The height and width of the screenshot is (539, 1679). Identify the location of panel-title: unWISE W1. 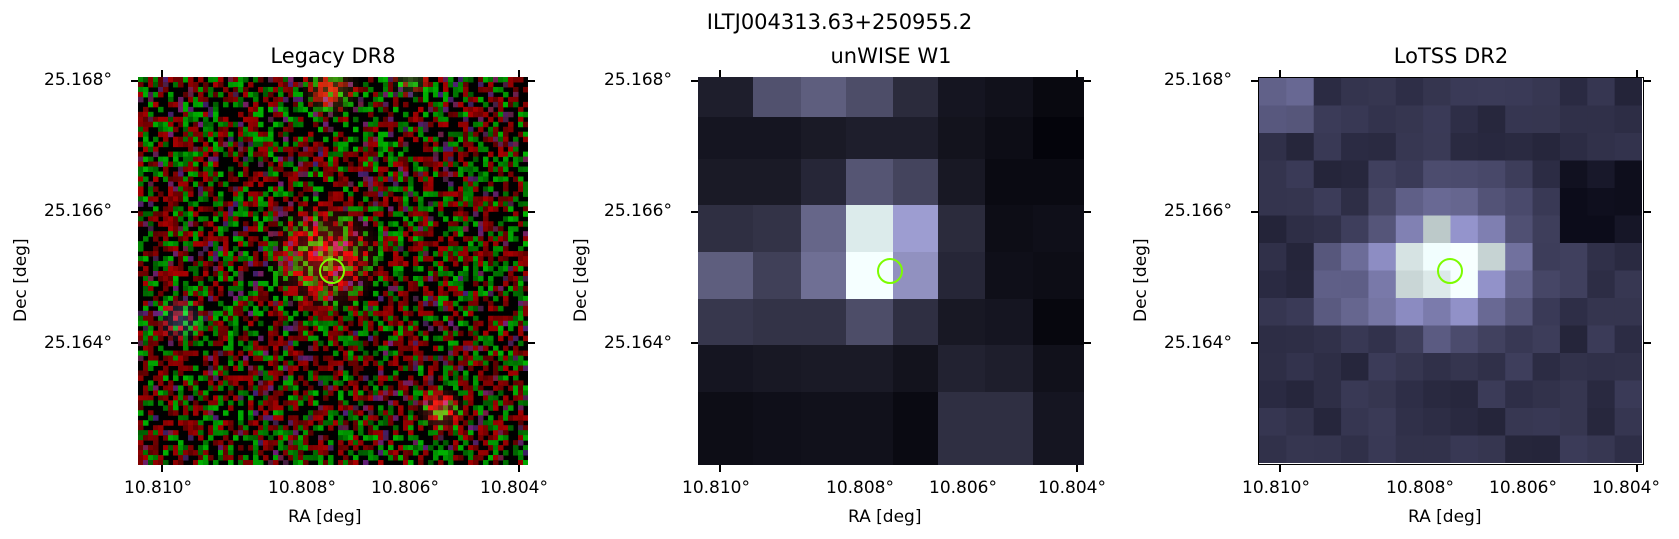
(891, 56).